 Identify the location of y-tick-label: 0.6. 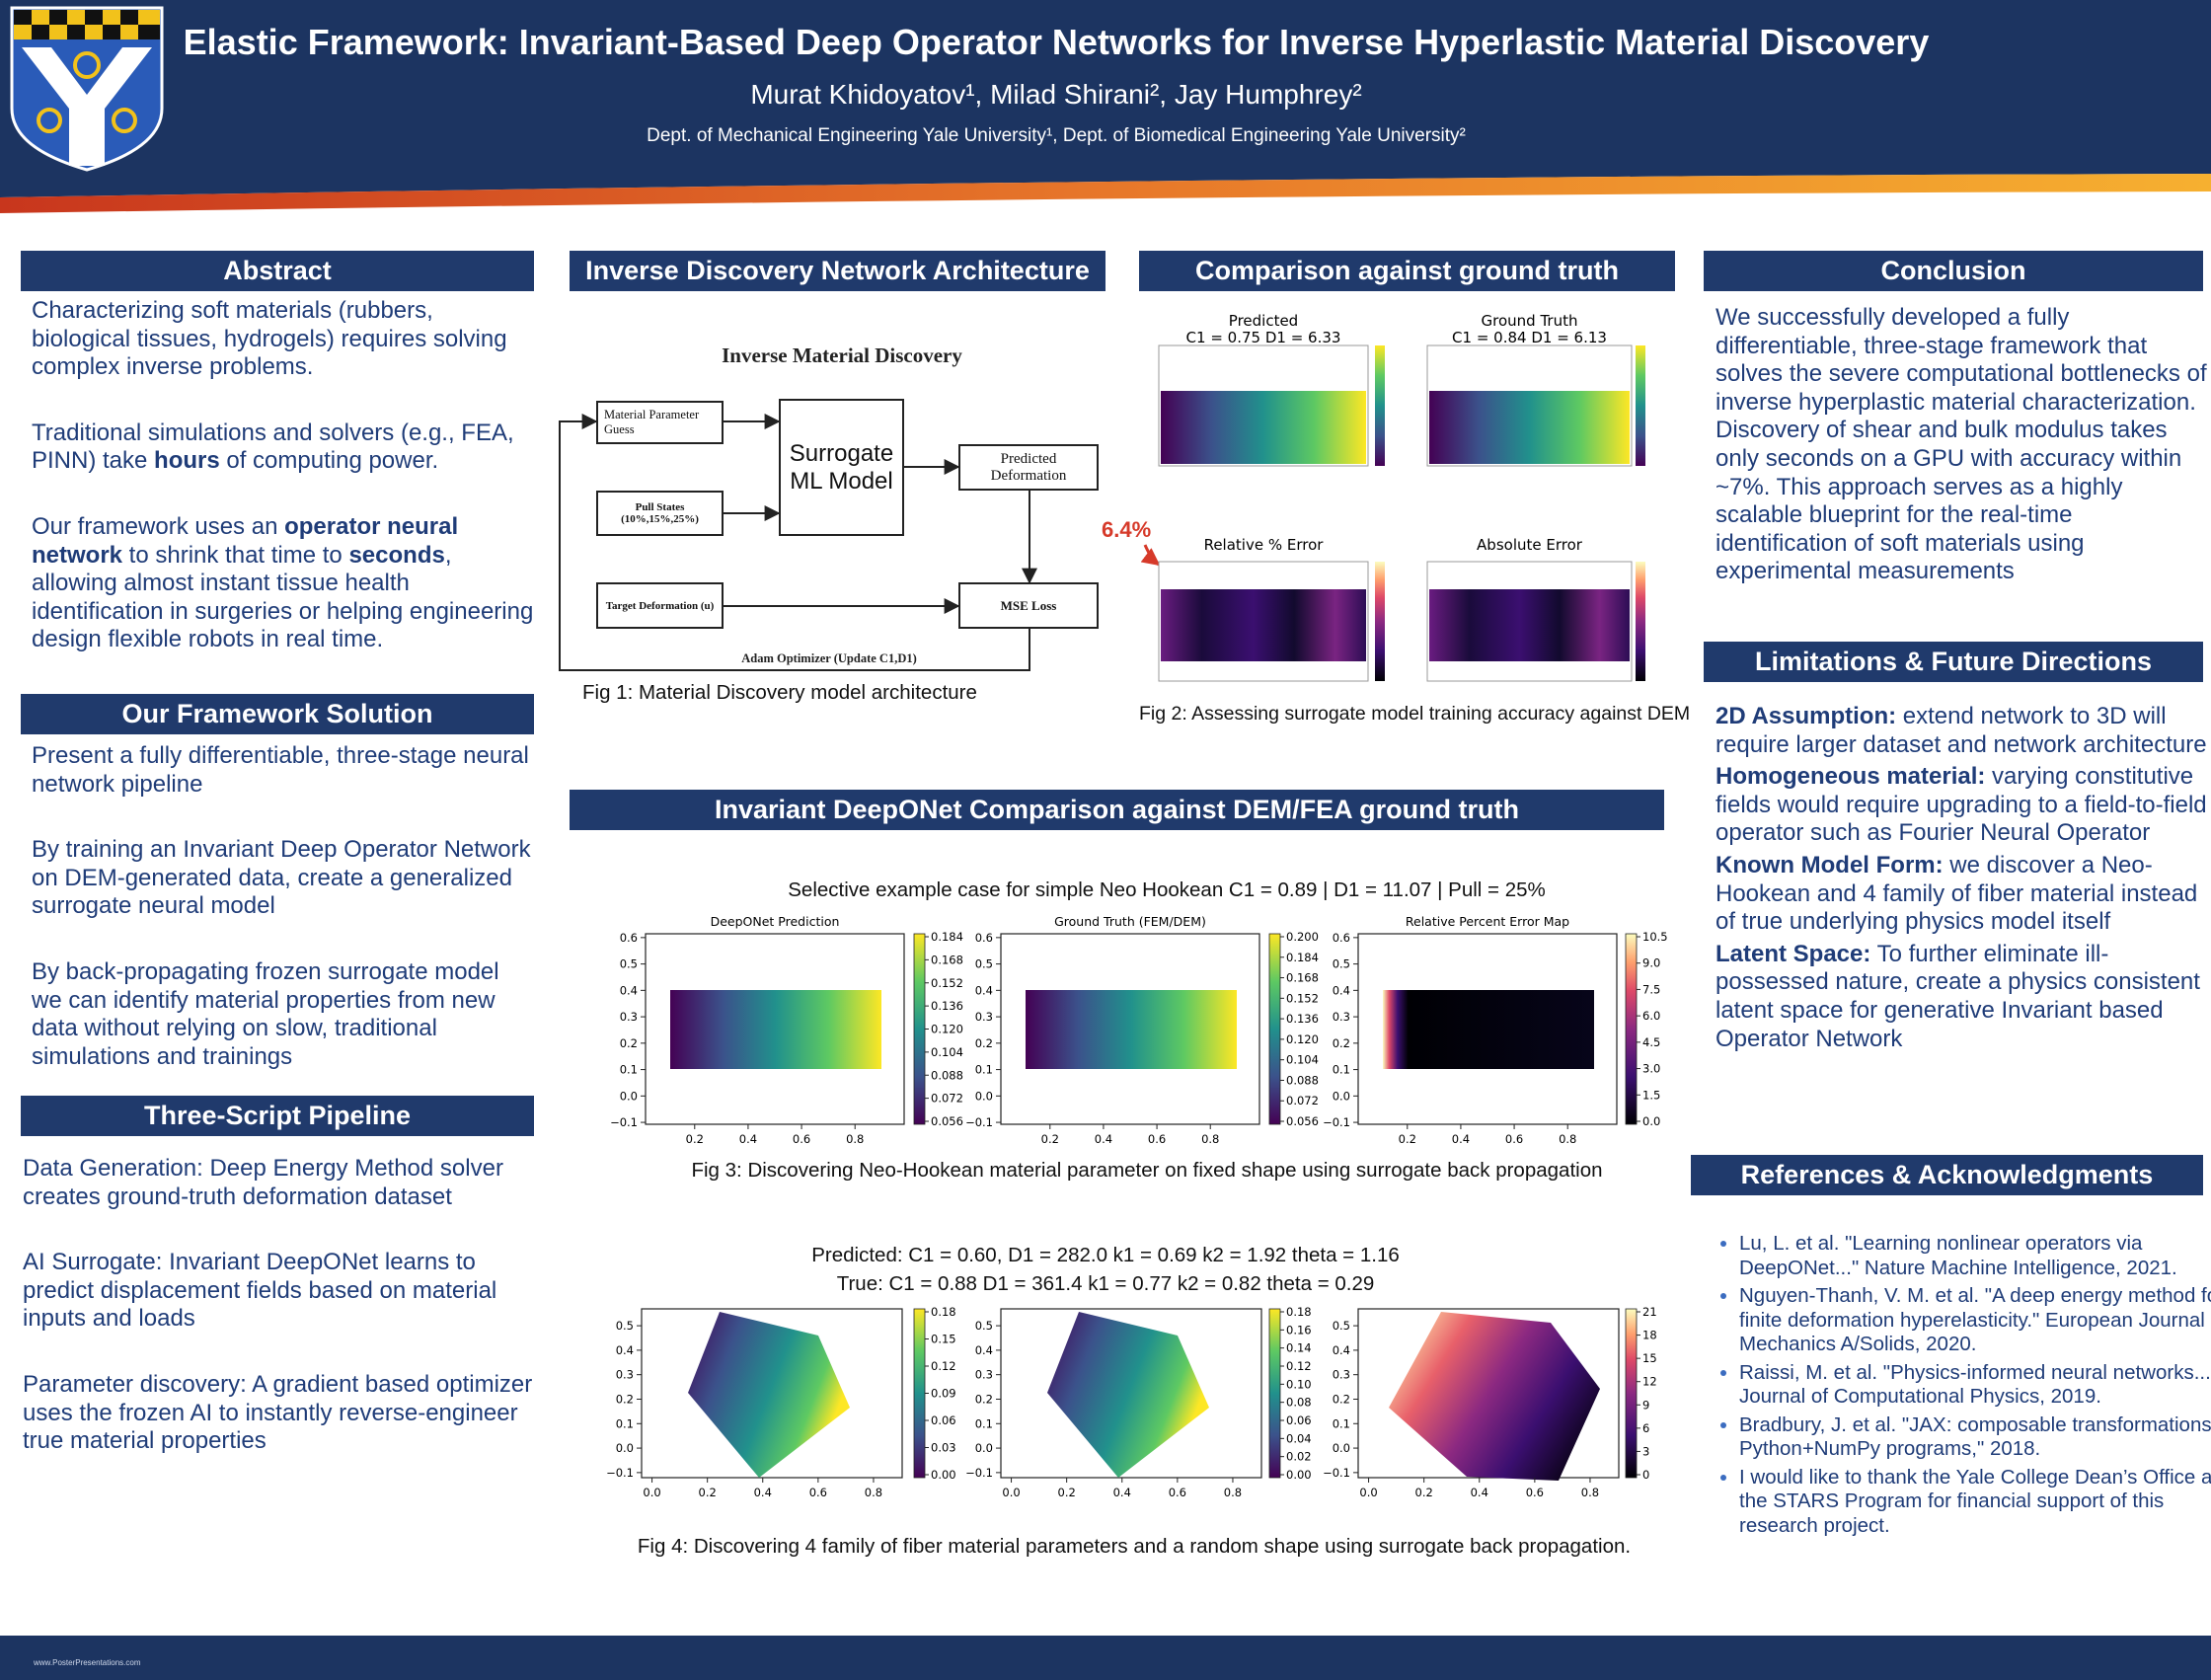
(984, 938).